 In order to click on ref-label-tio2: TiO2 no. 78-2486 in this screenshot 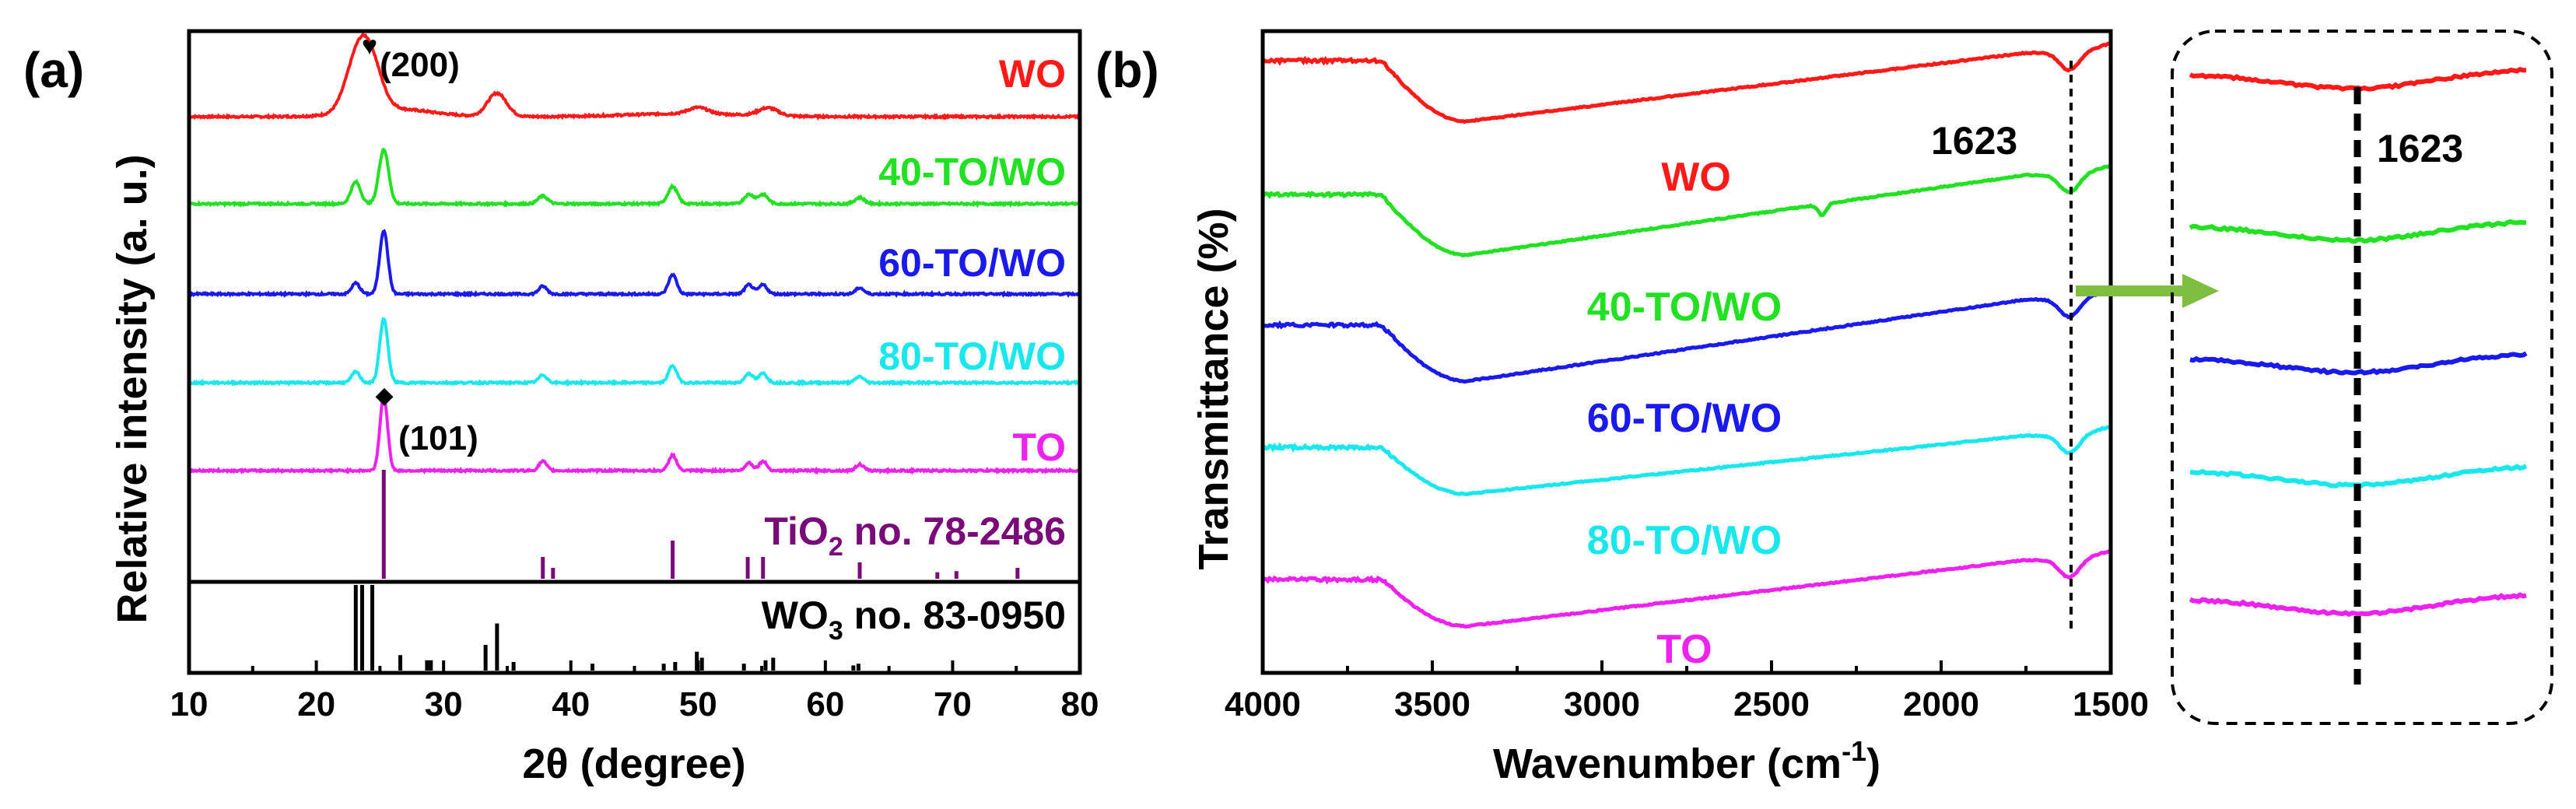, I will do `click(915, 536)`.